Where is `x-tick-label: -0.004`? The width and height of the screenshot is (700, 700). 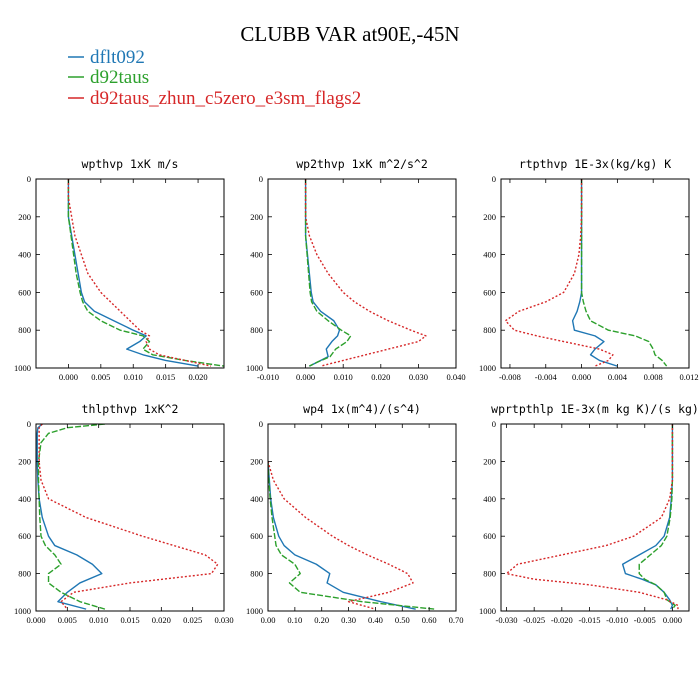
x-tick-label: -0.004 is located at coordinates (546, 377).